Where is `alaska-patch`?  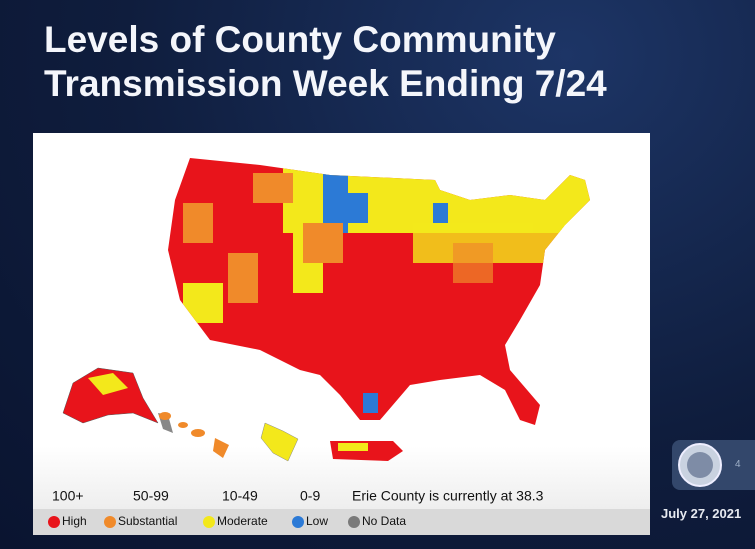
alaska-patch is located at coordinates (108, 384).